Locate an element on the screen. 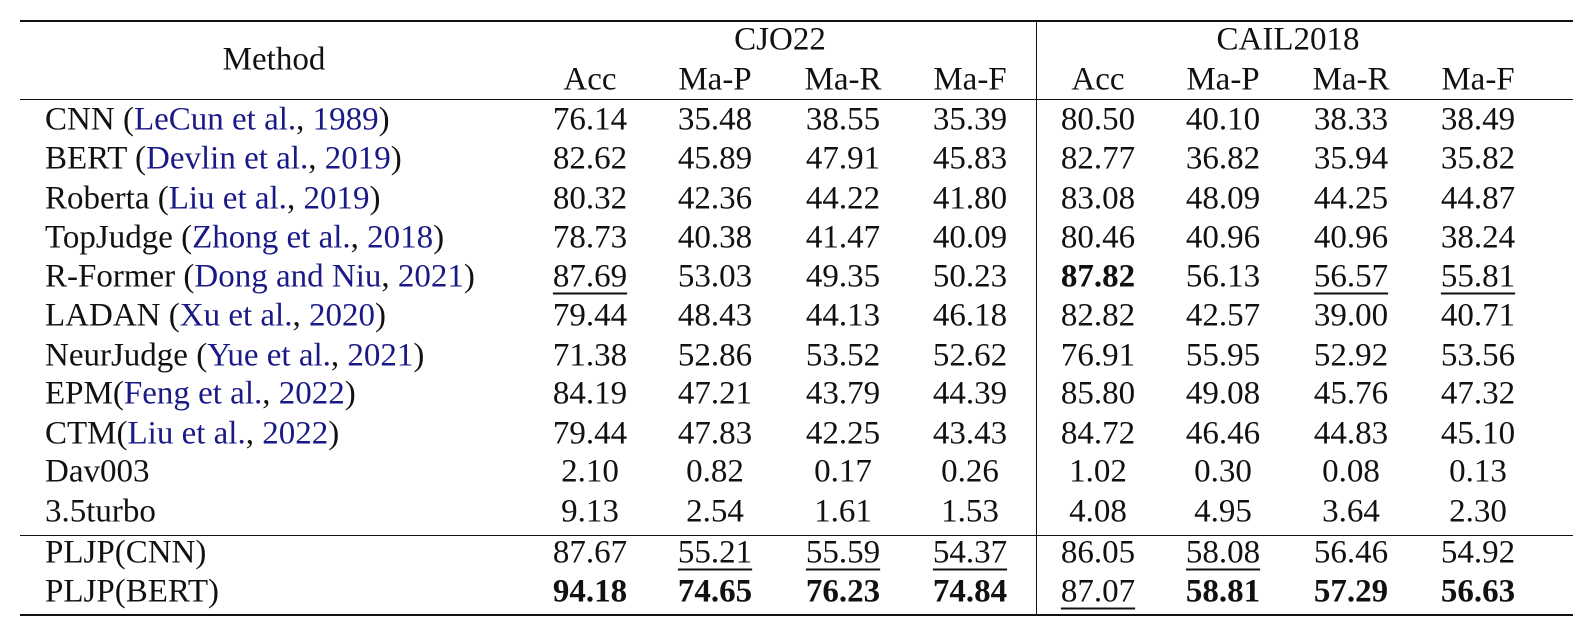  metric-header: Ma-R is located at coordinates (843, 79).